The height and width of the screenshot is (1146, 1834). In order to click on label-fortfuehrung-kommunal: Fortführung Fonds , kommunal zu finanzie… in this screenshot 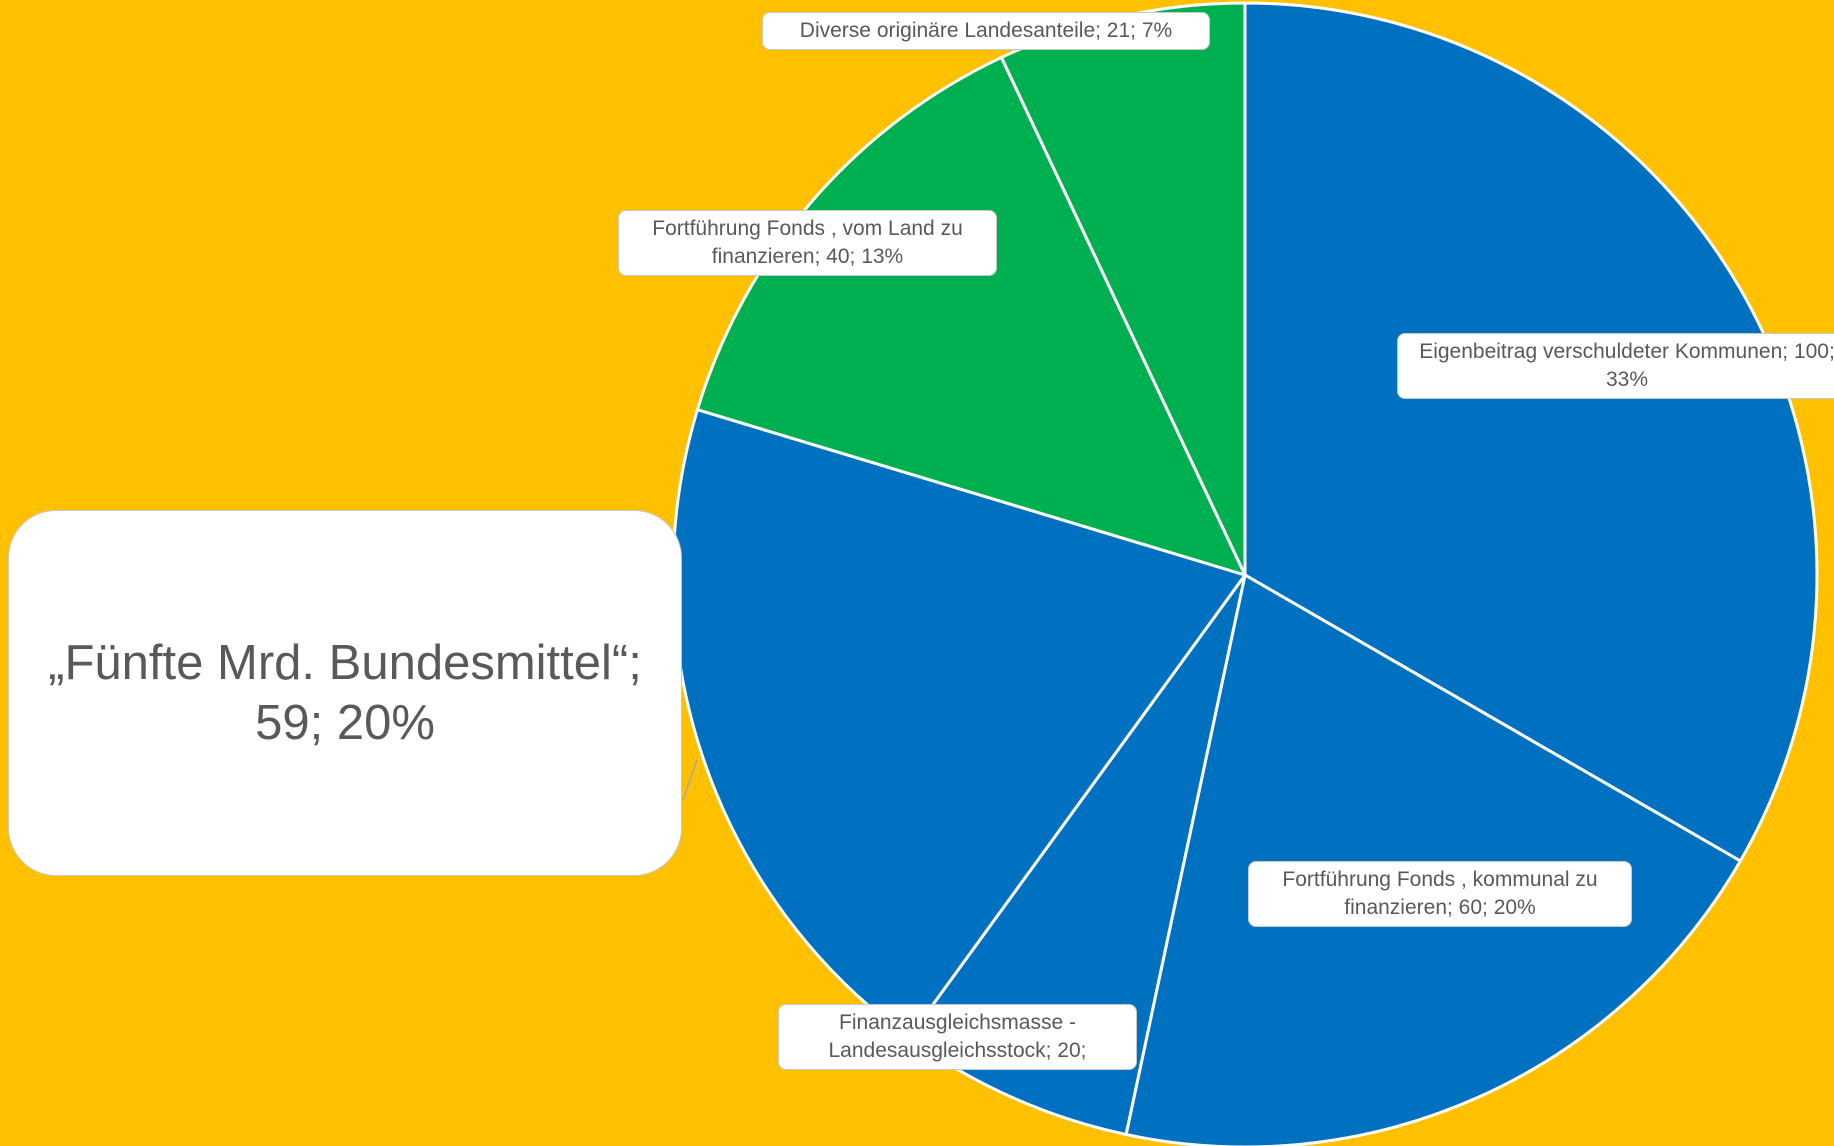, I will do `click(1440, 894)`.